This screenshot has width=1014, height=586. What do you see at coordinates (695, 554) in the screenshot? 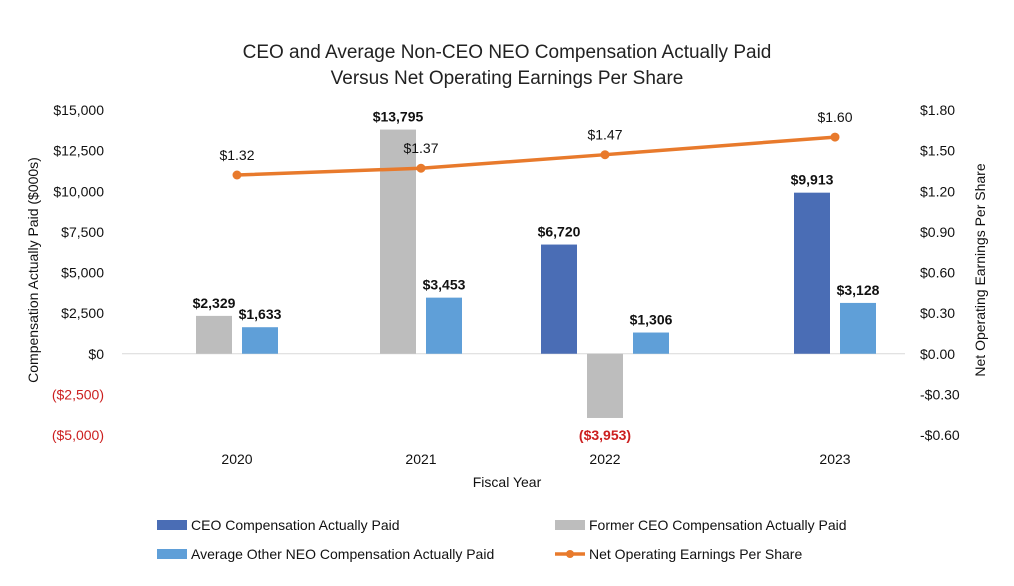
I see `legend-label: Net Operating Earnings Per Share` at bounding box center [695, 554].